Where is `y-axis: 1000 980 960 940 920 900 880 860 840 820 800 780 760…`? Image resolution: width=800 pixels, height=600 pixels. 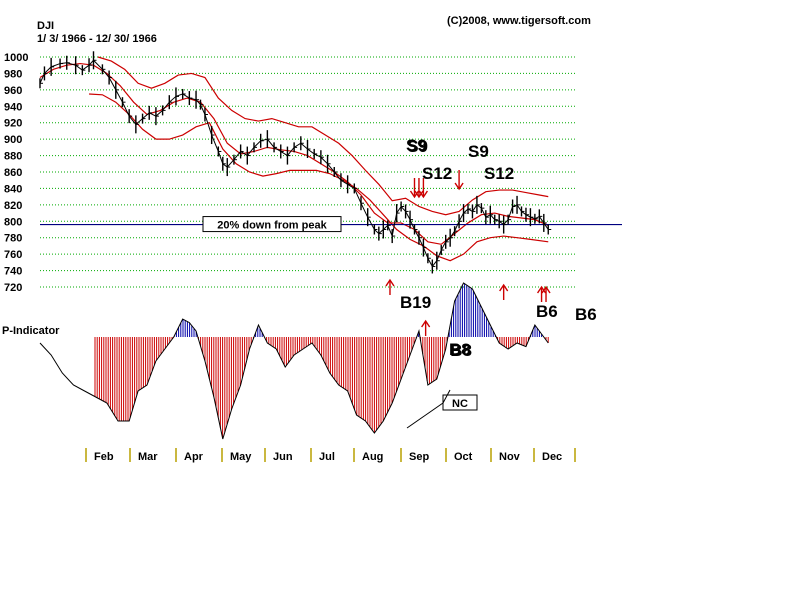 y-axis: 1000 980 960 940 920 900 880 860 840 820 800 780 760… is located at coordinates (16, 173).